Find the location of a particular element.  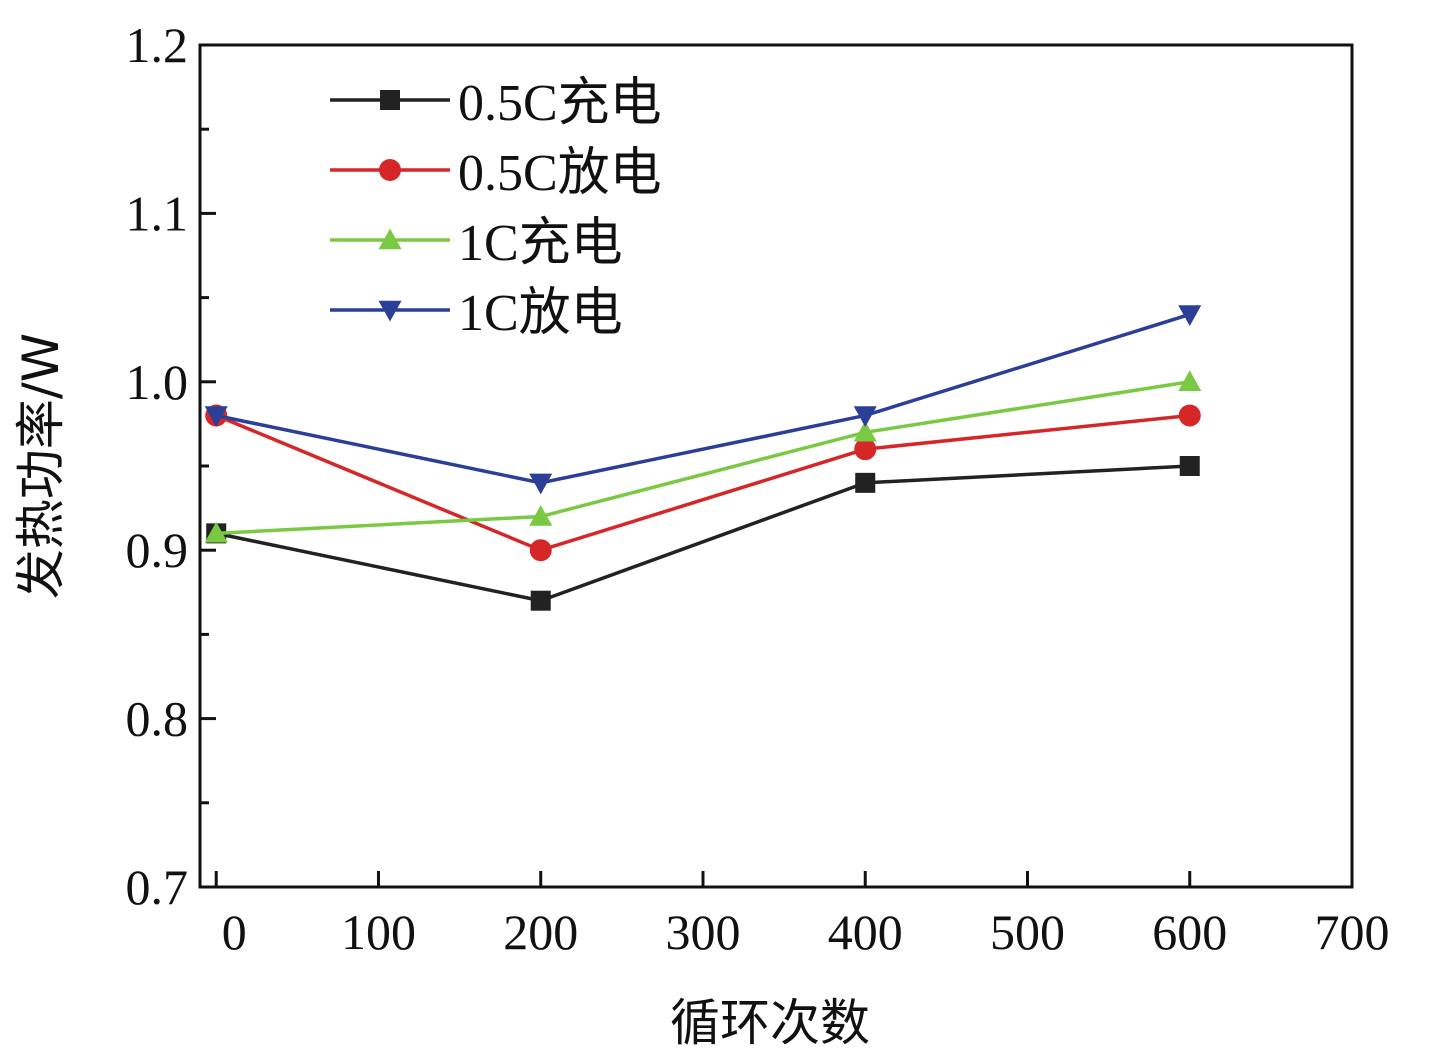

legend-label: 0.5C充电 is located at coordinates (560, 103).